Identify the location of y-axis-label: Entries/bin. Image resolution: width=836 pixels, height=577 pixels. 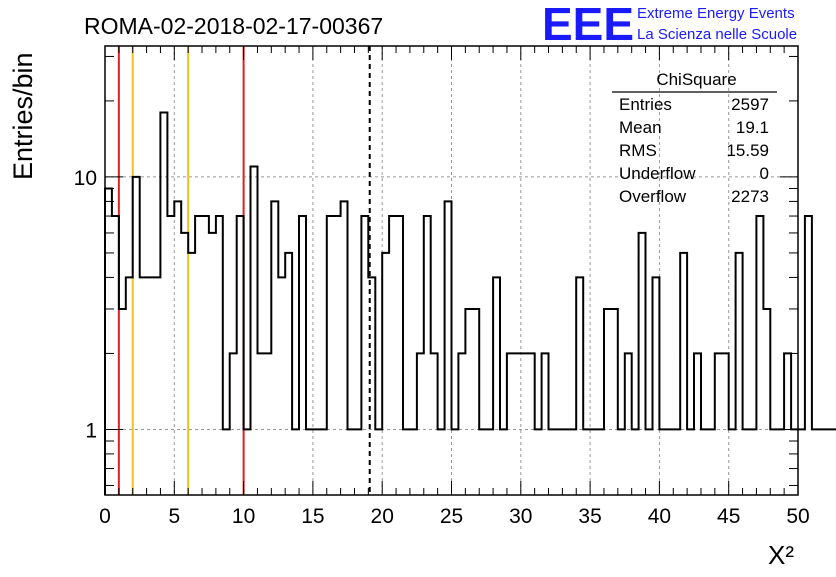
(23, 116).